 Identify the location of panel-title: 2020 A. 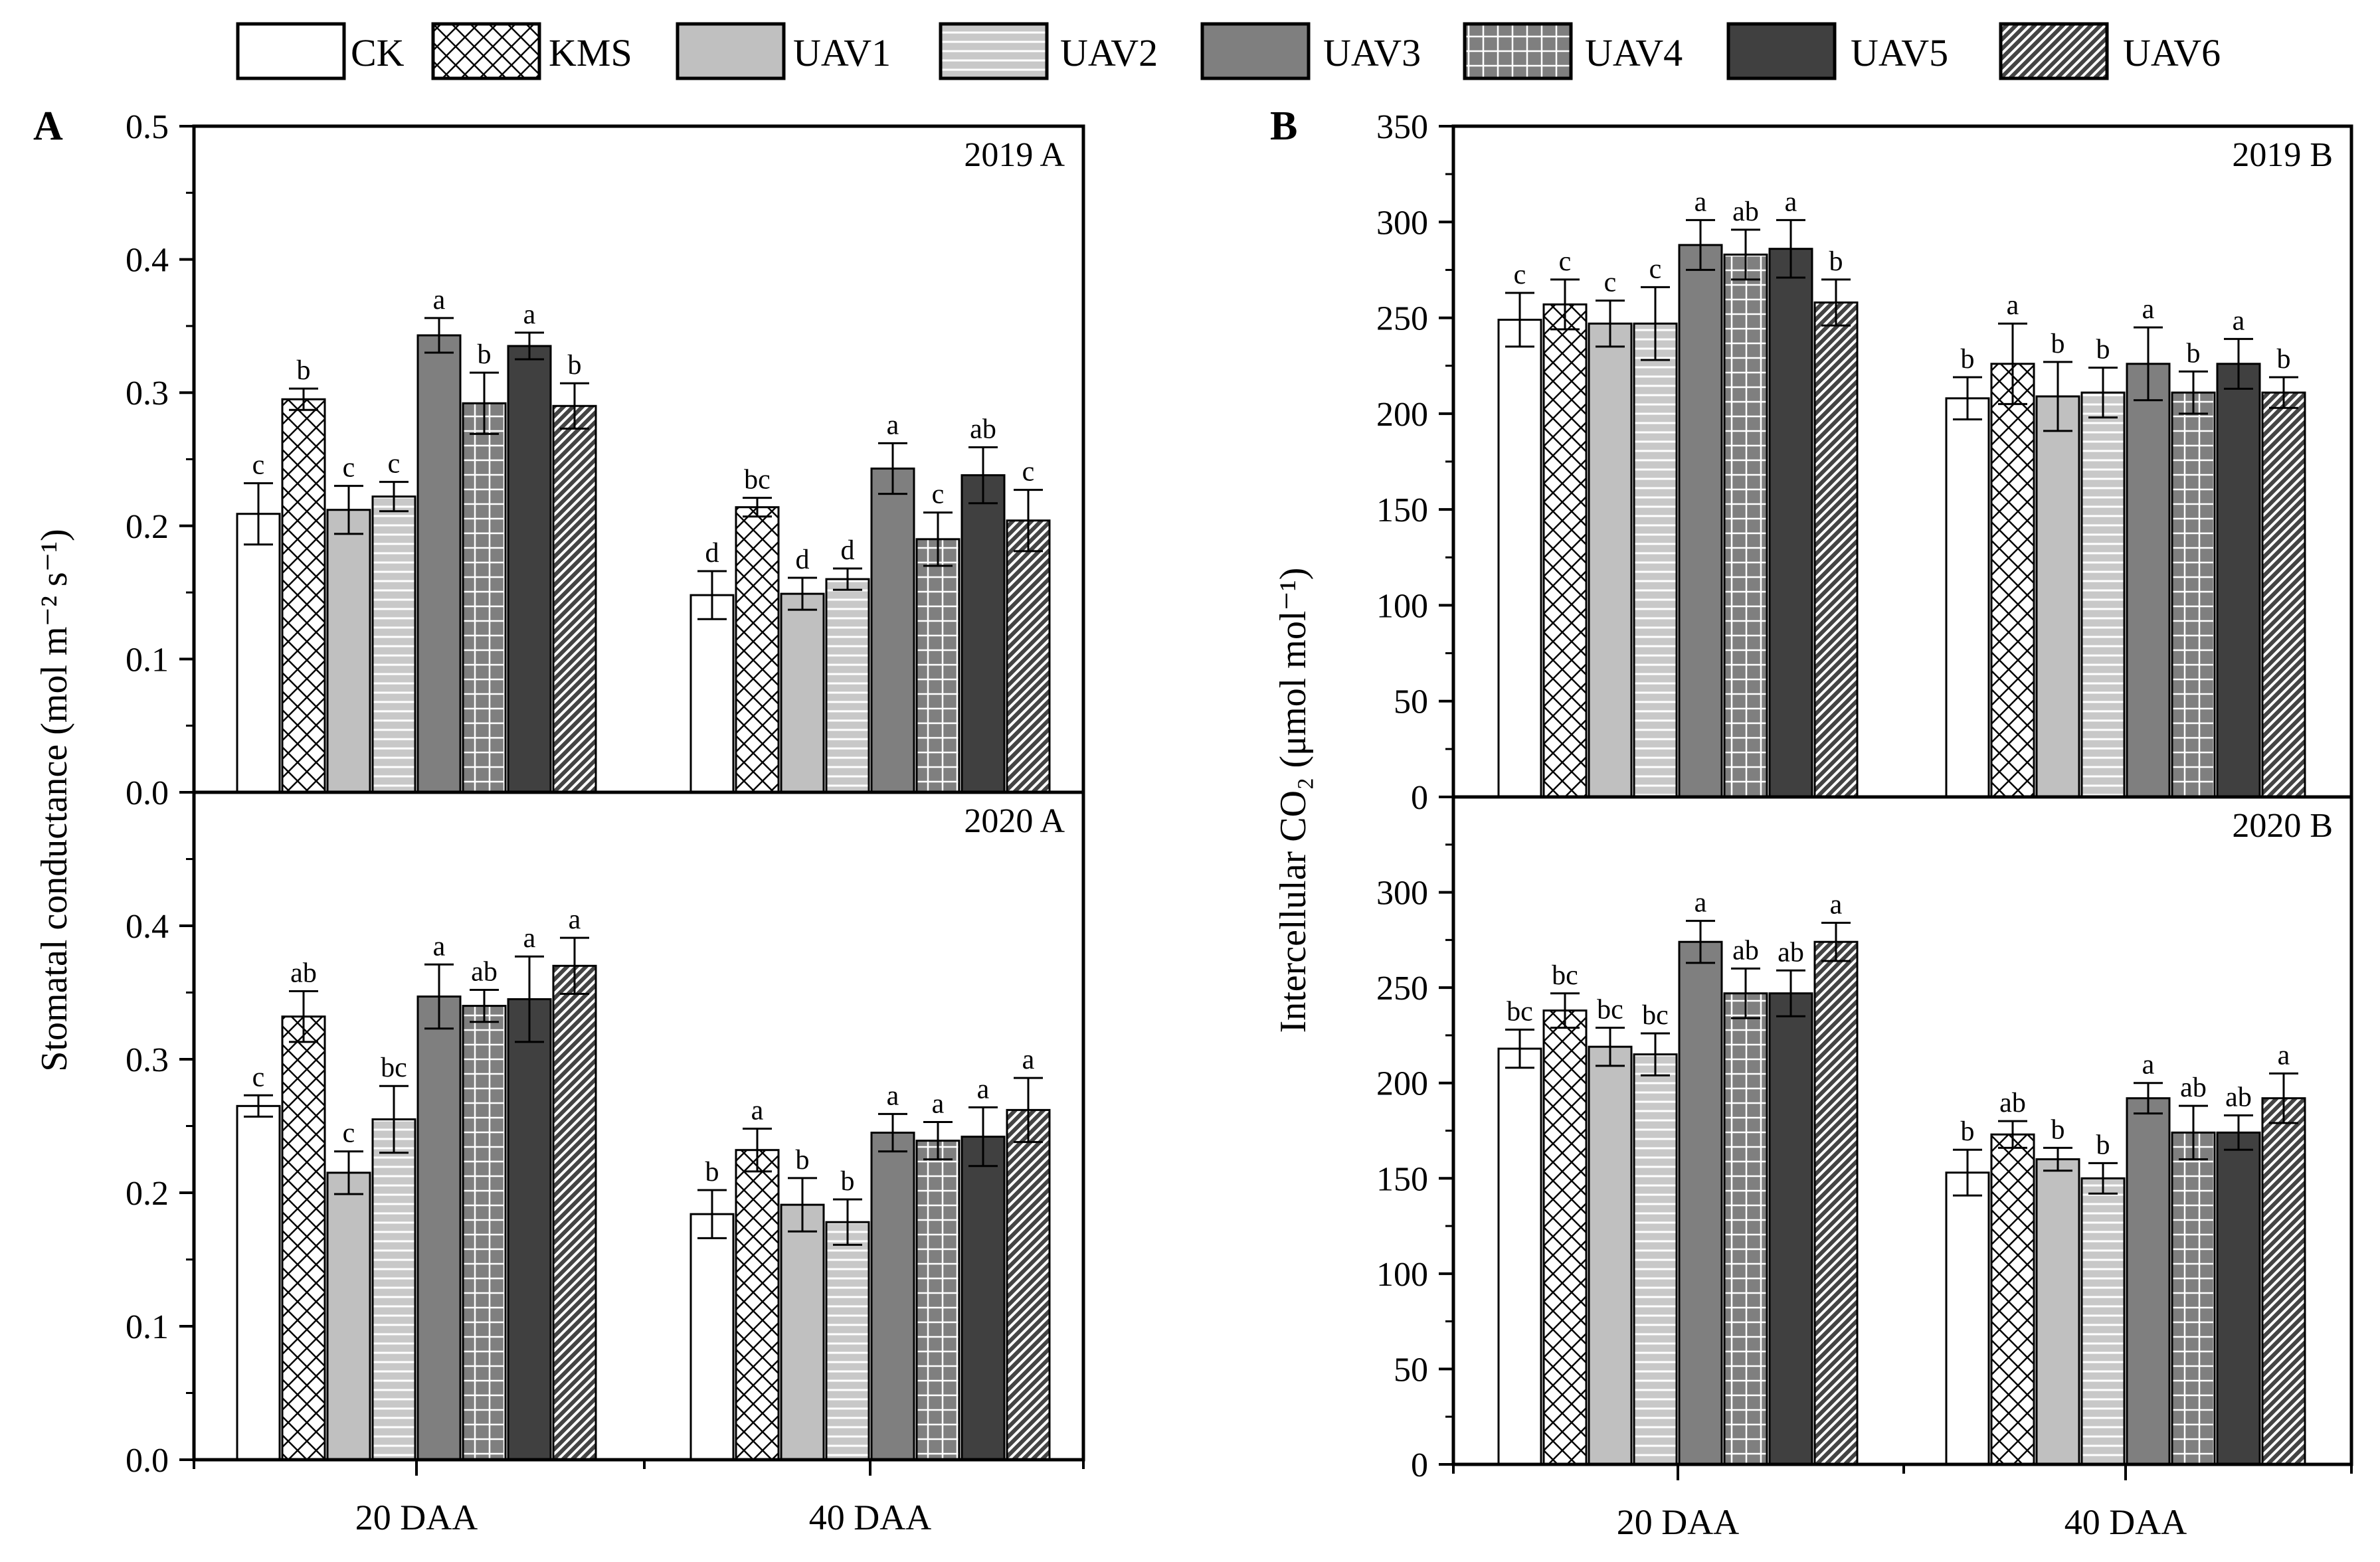
(1014, 821).